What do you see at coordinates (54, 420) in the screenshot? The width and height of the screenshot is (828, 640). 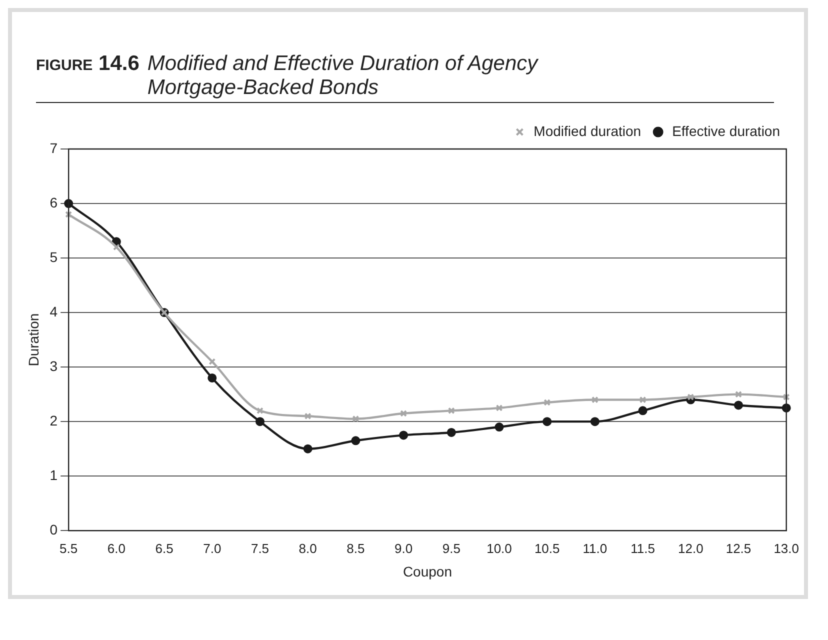 I see `y-tick-label: 2` at bounding box center [54, 420].